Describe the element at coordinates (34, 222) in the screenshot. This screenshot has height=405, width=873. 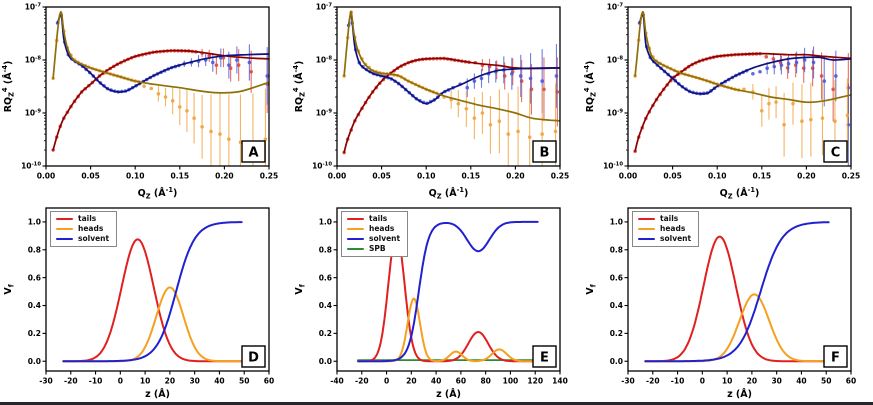
I see `y-tick-label: 1.0` at that location.